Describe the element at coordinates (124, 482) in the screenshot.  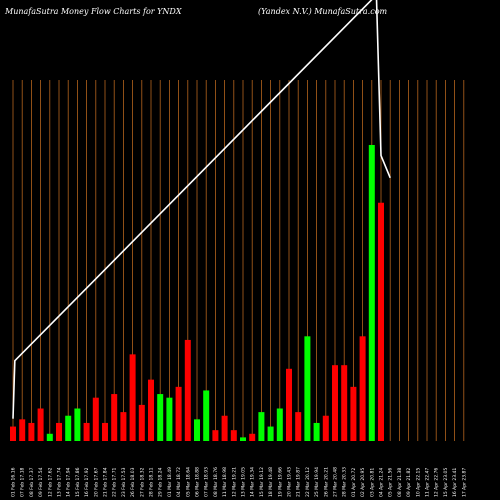
I see `x-tick-label: 23 Feb 17.53` at that location.